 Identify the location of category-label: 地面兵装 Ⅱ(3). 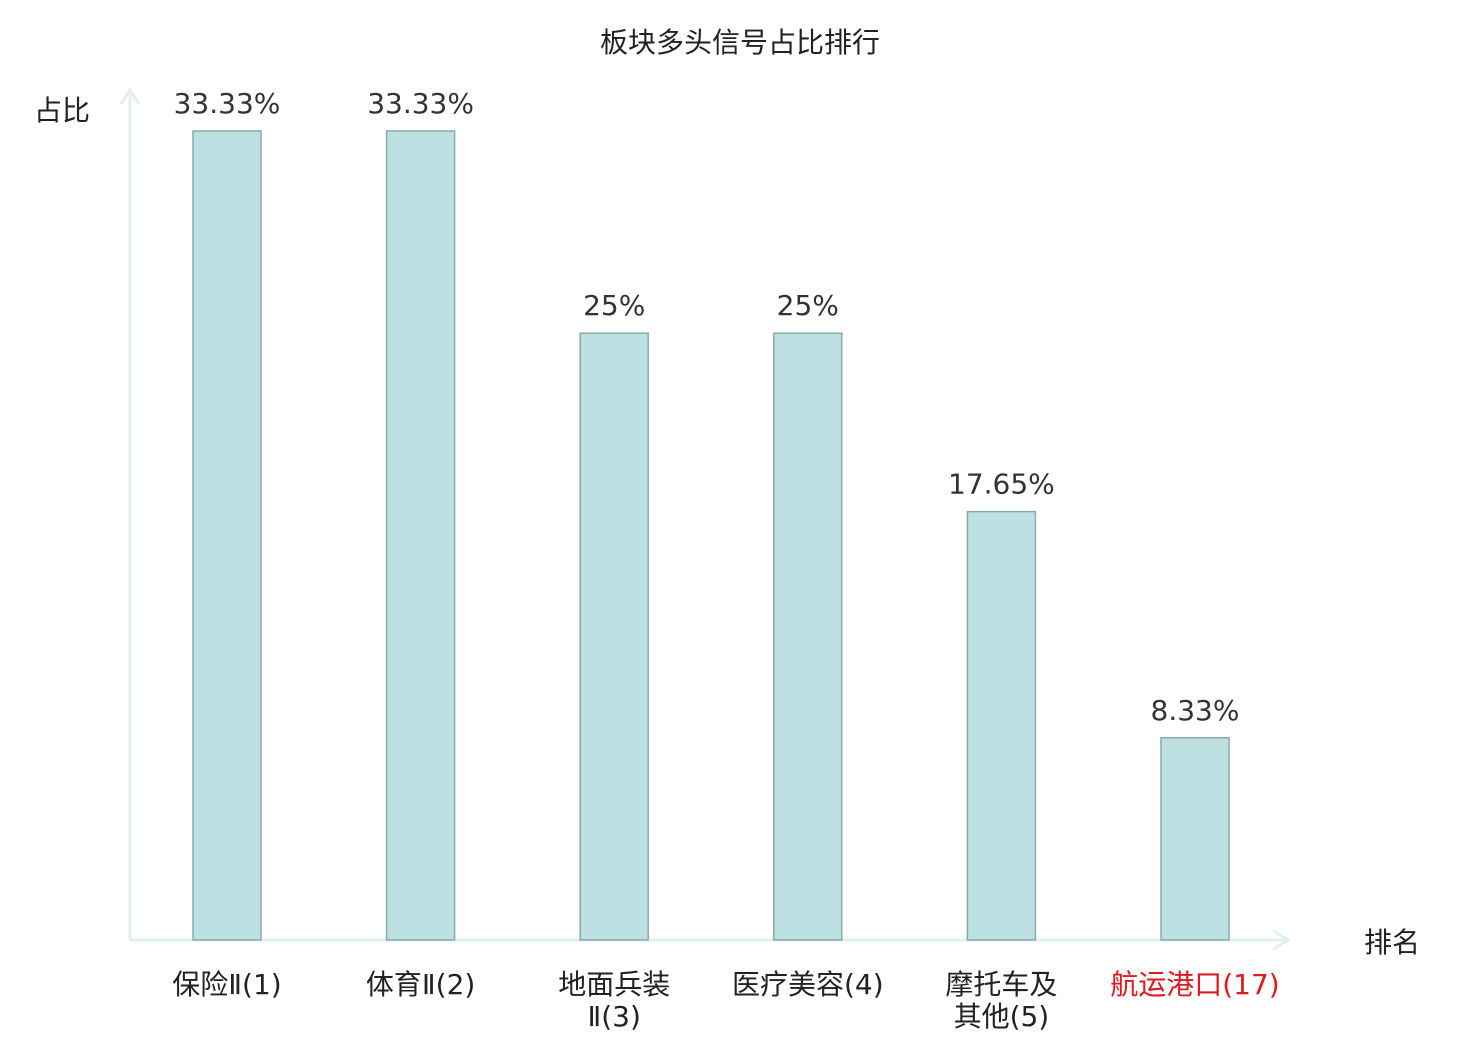
(614, 1000).